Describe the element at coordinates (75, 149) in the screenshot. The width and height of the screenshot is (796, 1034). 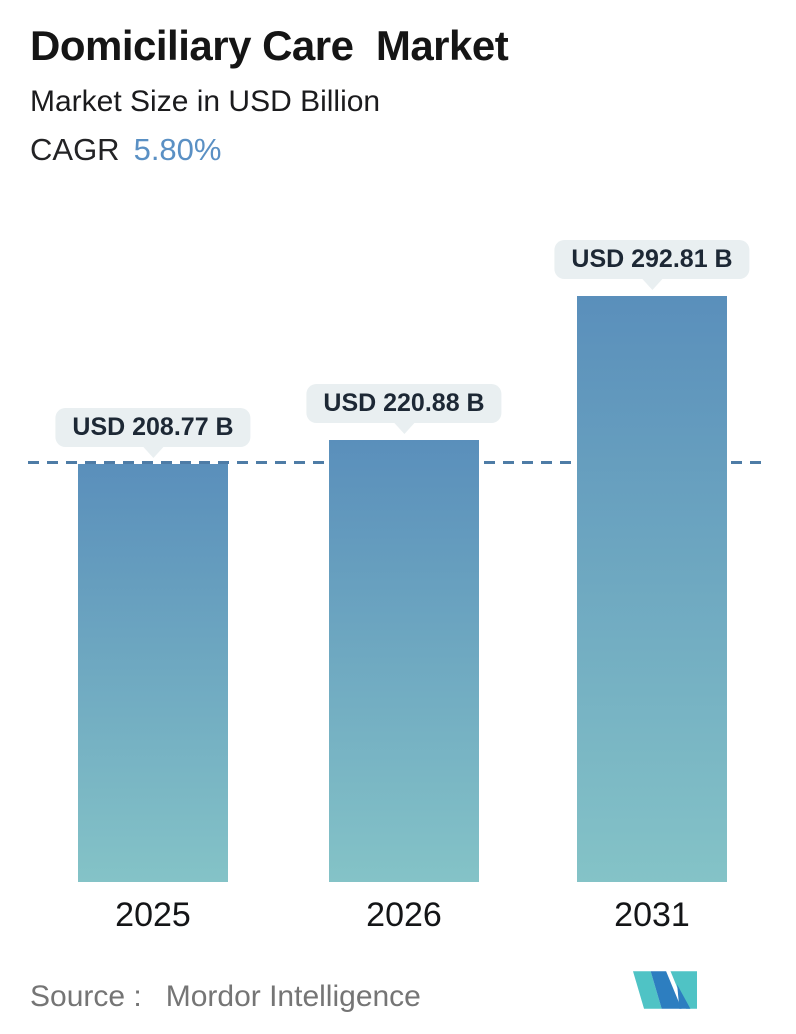
I see `cagr-label: CAGR` at that location.